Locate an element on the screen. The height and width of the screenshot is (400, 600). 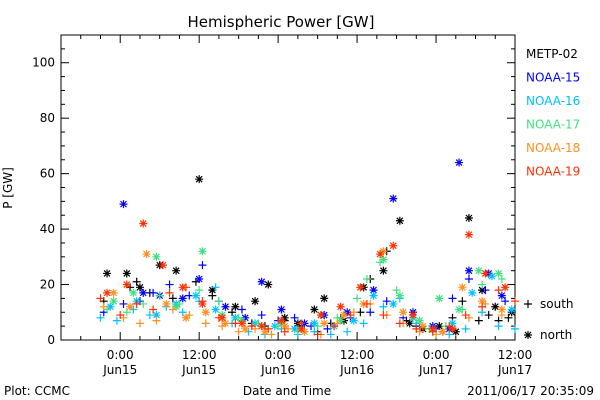
x-tick-label-date: Jun16 is located at coordinates (277, 370).